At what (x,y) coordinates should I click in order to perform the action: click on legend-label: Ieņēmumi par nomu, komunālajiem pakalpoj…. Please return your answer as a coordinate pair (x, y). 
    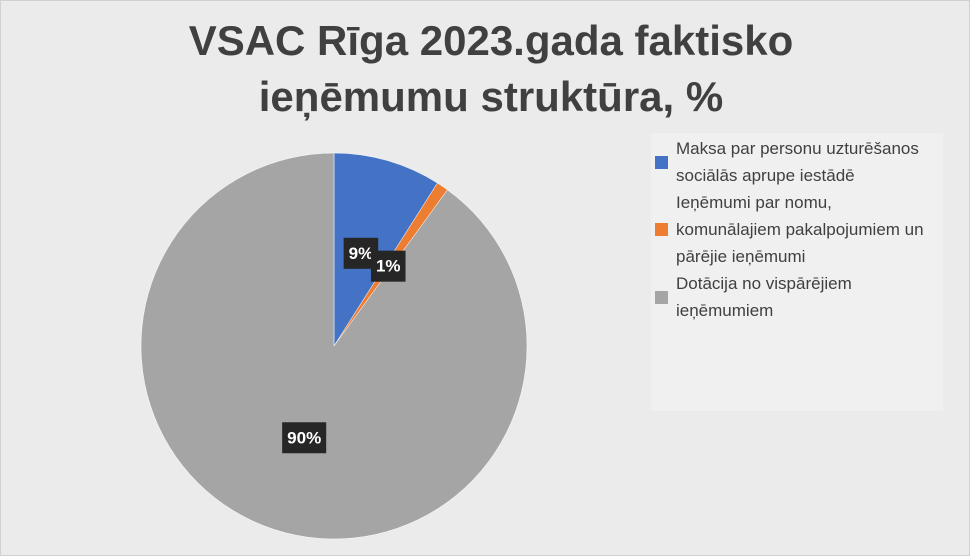
    Looking at the image, I should click on (800, 229).